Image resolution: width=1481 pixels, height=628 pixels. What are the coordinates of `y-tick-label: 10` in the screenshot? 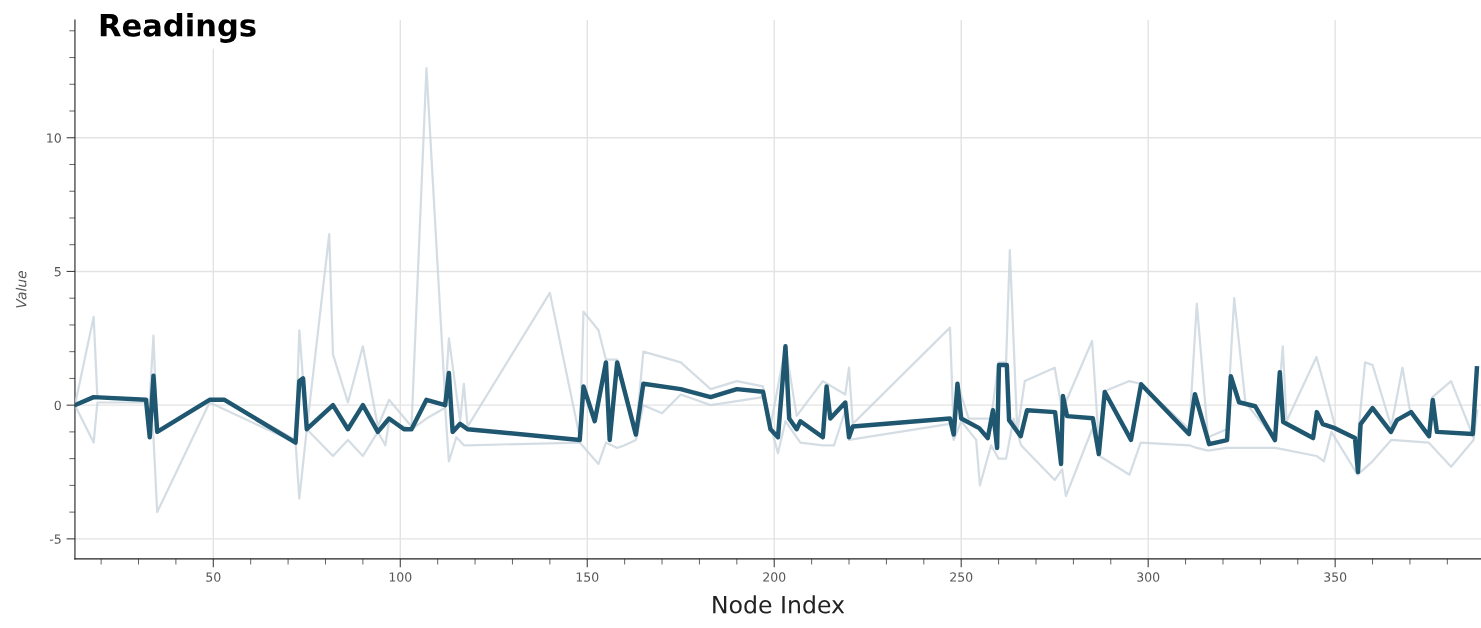 It's located at (54, 138).